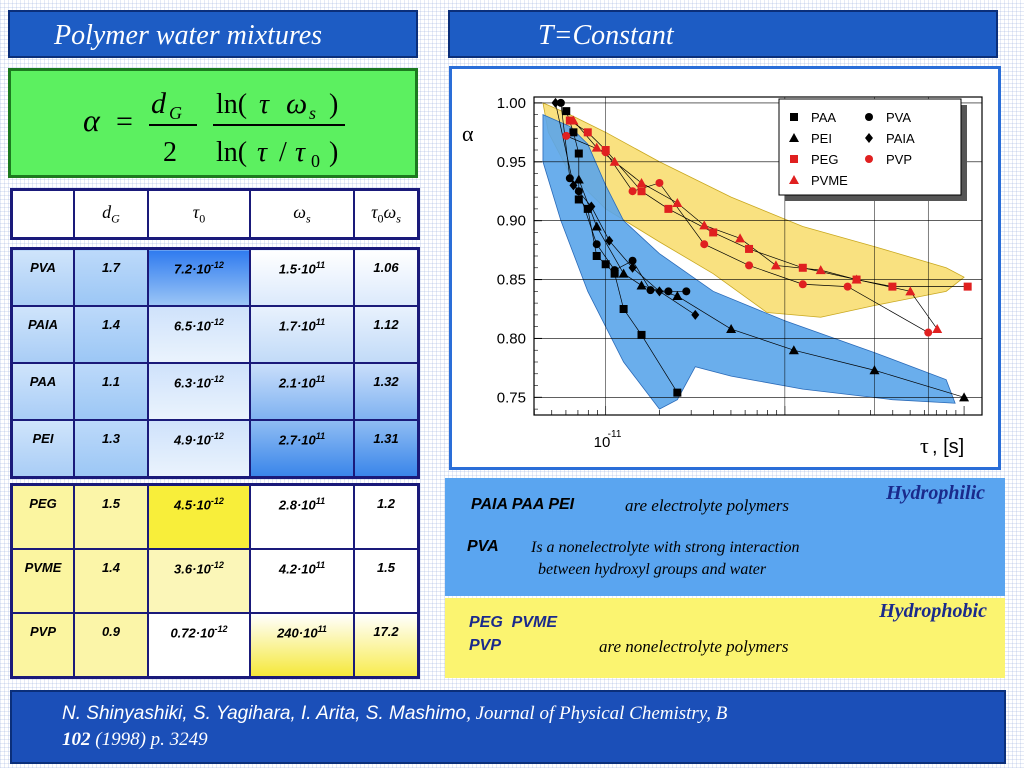 The image size is (1024, 768). What do you see at coordinates (511, 162) in the screenshot?
I see `y-tick-label: 0.95` at bounding box center [511, 162].